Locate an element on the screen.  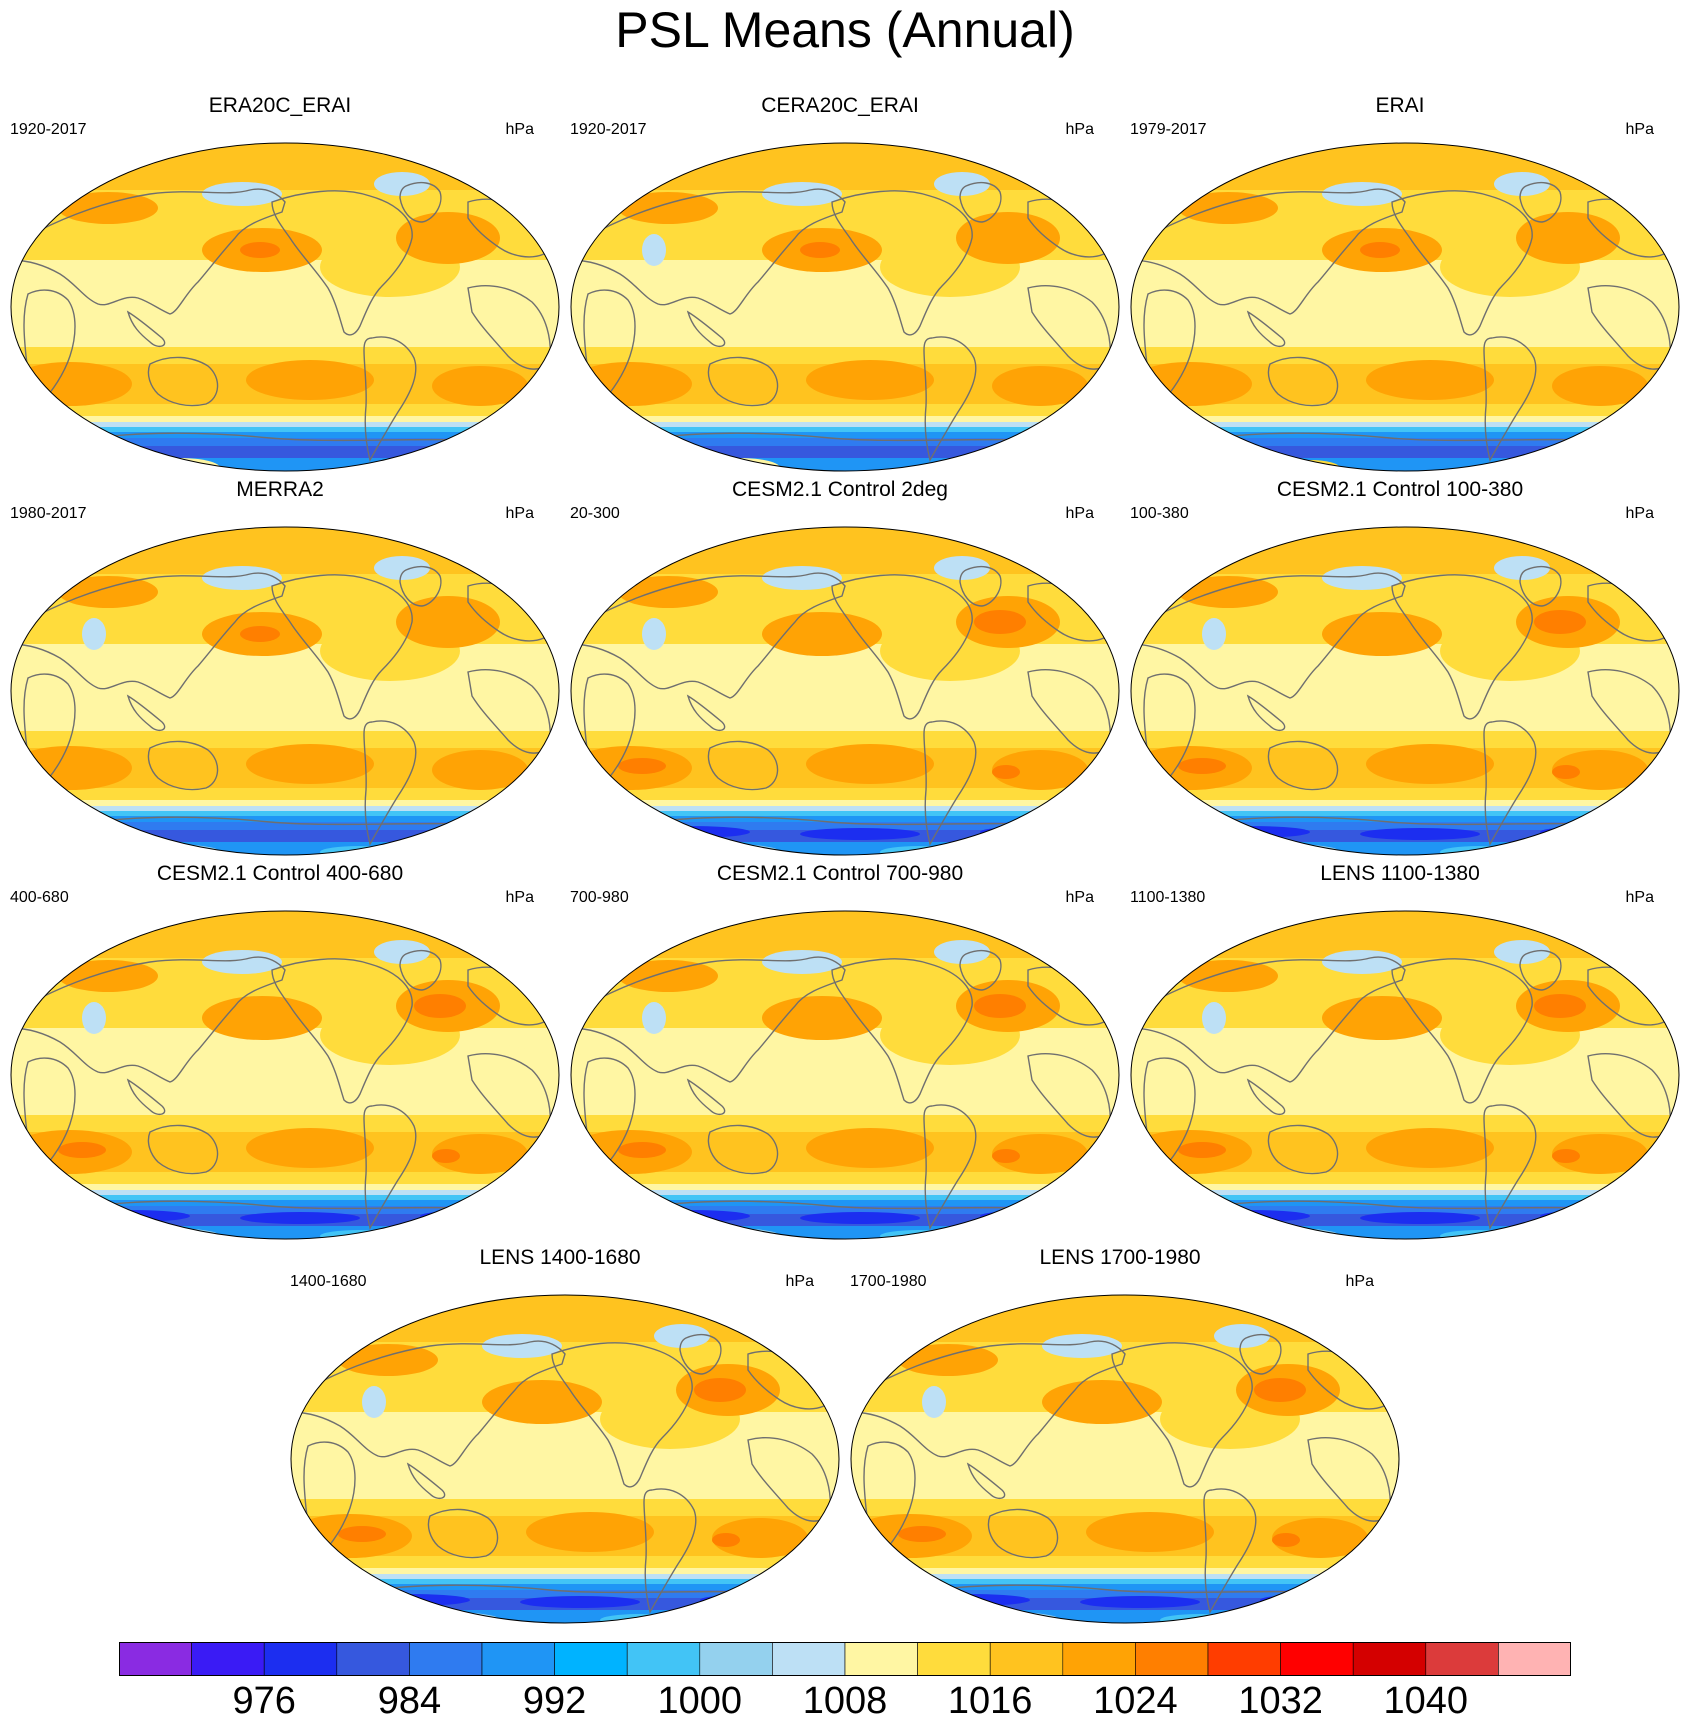
map-panel: CESM2.1 Control 100-380 100-380 hPa is located at coordinates (1400, 668).